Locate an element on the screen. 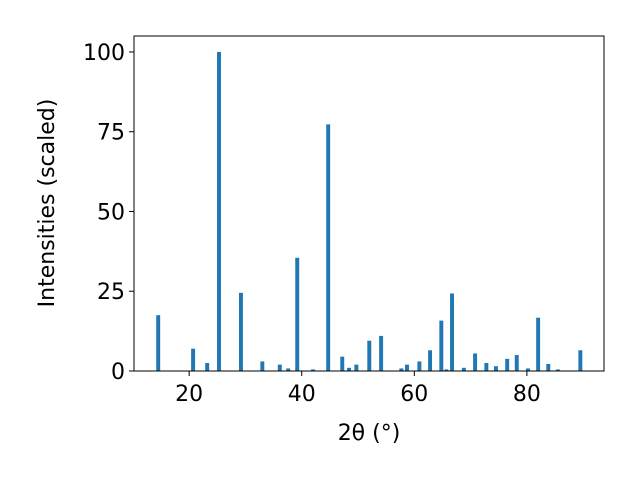 The image size is (640, 480). y-tick-label: 25 is located at coordinates (111, 292).